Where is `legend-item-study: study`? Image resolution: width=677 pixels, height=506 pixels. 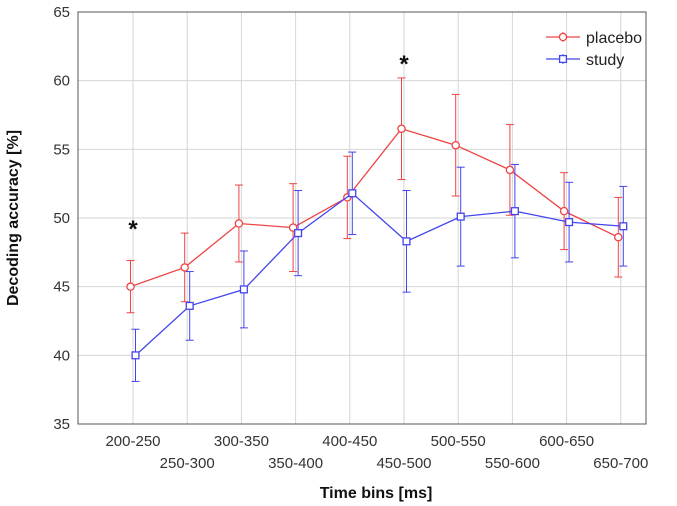 legend-item-study: study is located at coordinates (585, 60).